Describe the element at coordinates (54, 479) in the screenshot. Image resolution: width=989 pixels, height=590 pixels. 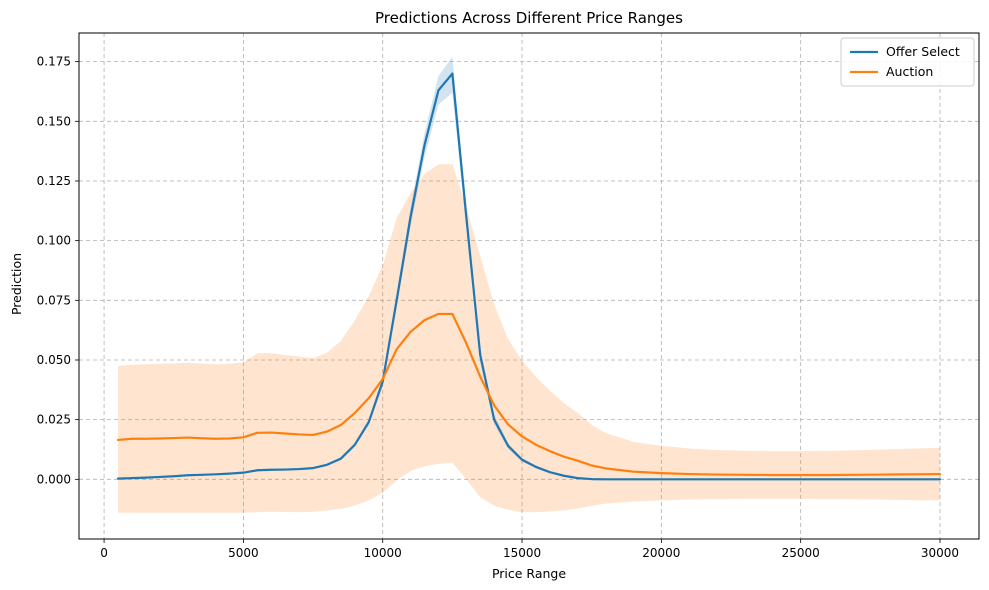
I see `y-tick-label: 0.000` at that location.